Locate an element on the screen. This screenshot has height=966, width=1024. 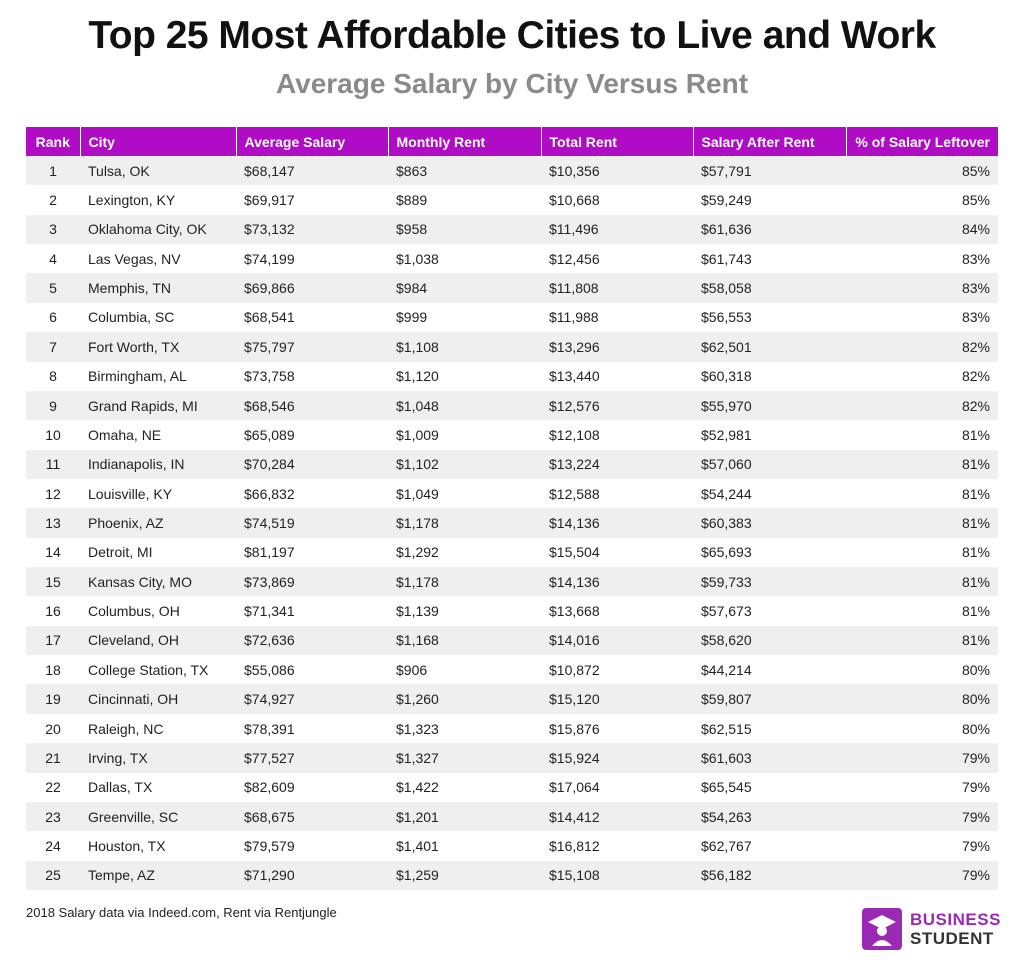
table-cell: $54,244 is located at coordinates (726, 493).